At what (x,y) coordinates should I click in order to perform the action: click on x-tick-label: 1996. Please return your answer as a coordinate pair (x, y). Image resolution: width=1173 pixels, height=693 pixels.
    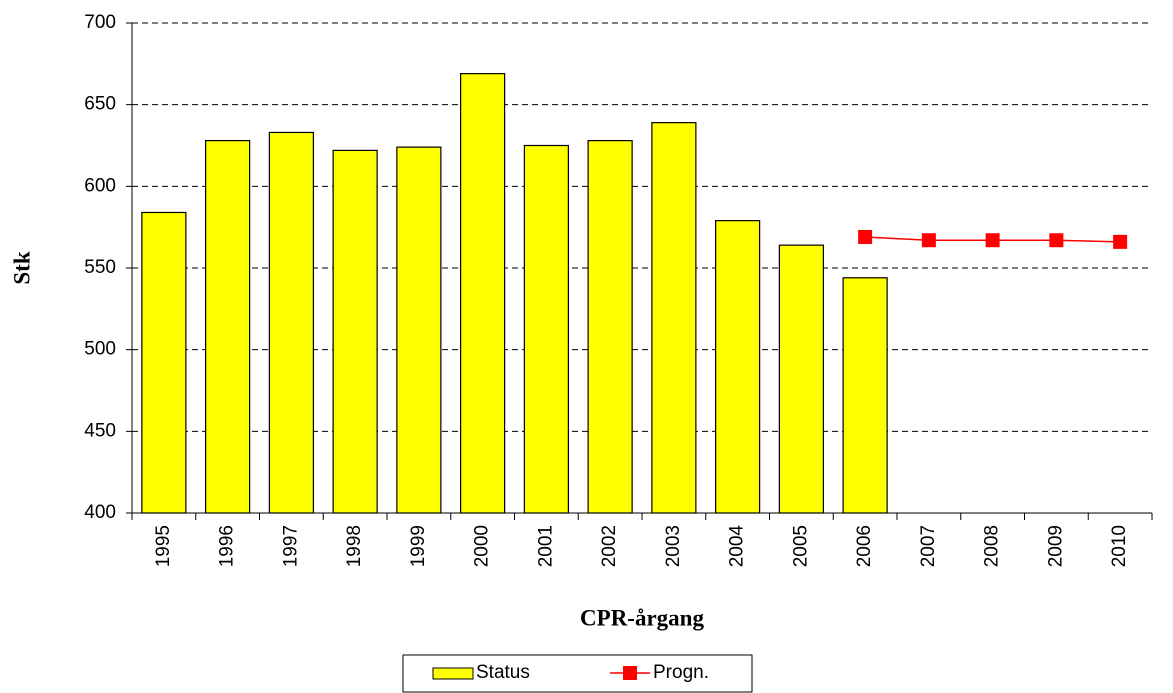
    Looking at the image, I should click on (227, 546).